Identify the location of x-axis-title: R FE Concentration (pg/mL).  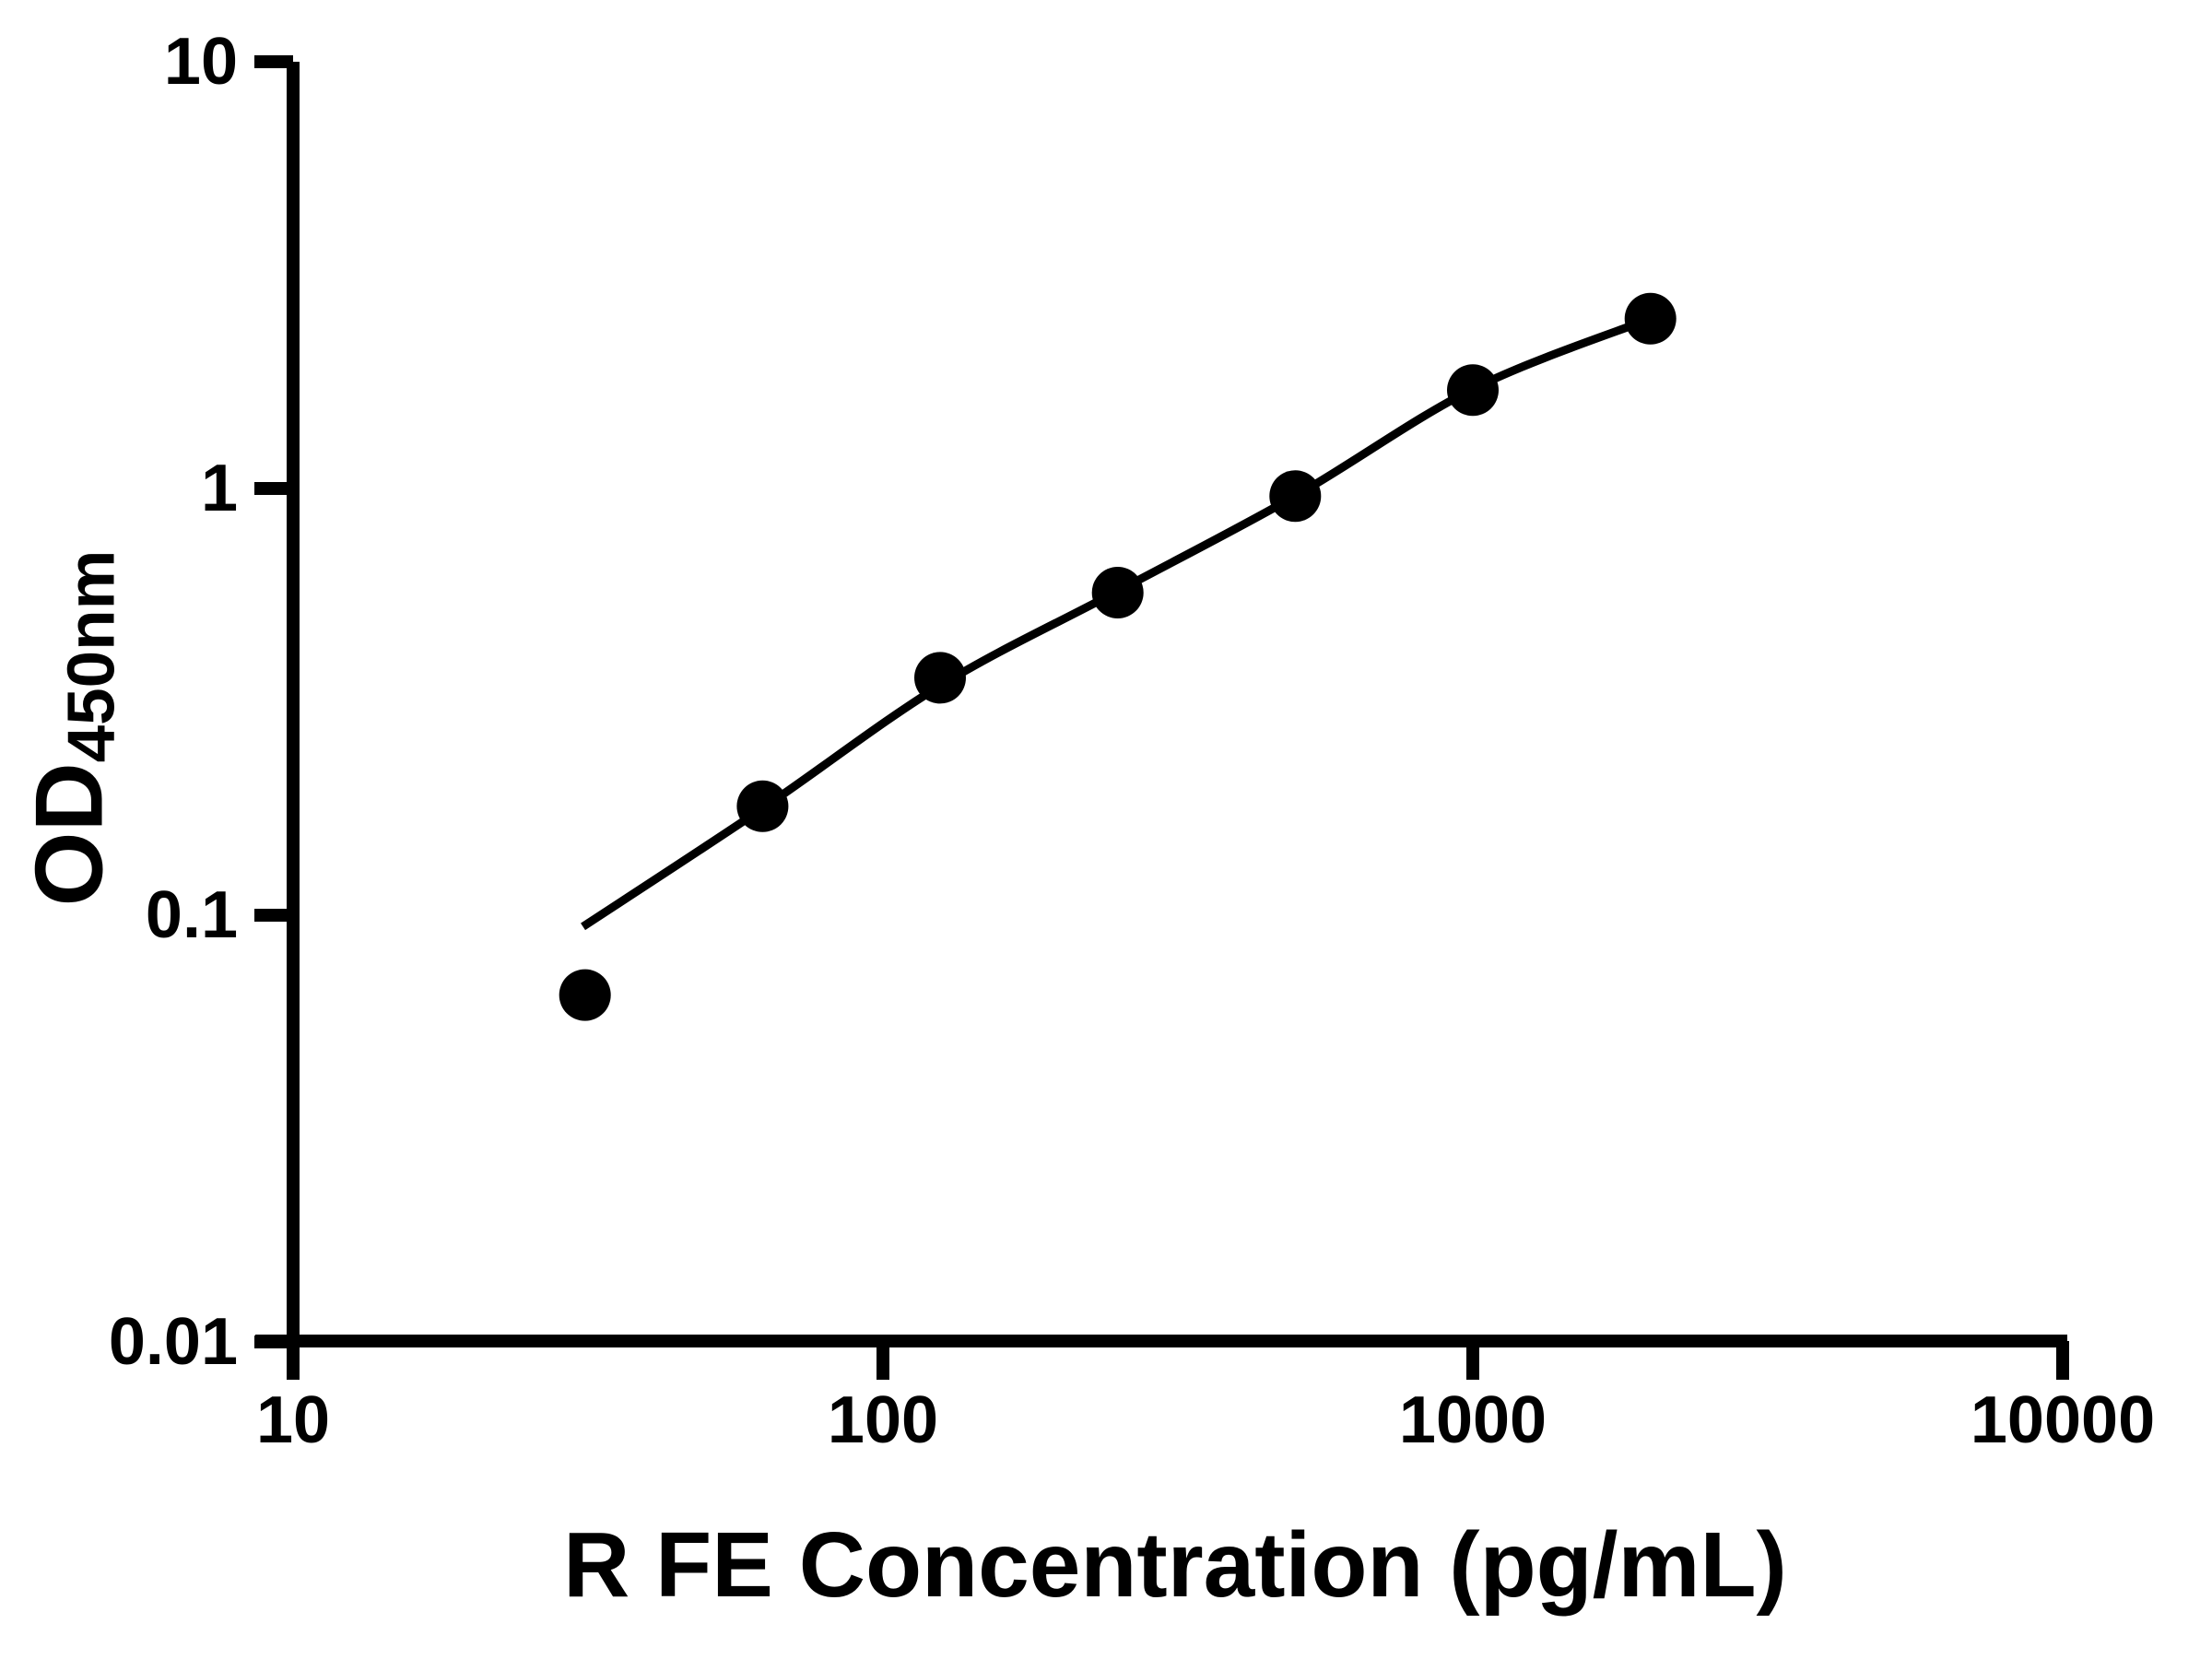
(1175, 1565).